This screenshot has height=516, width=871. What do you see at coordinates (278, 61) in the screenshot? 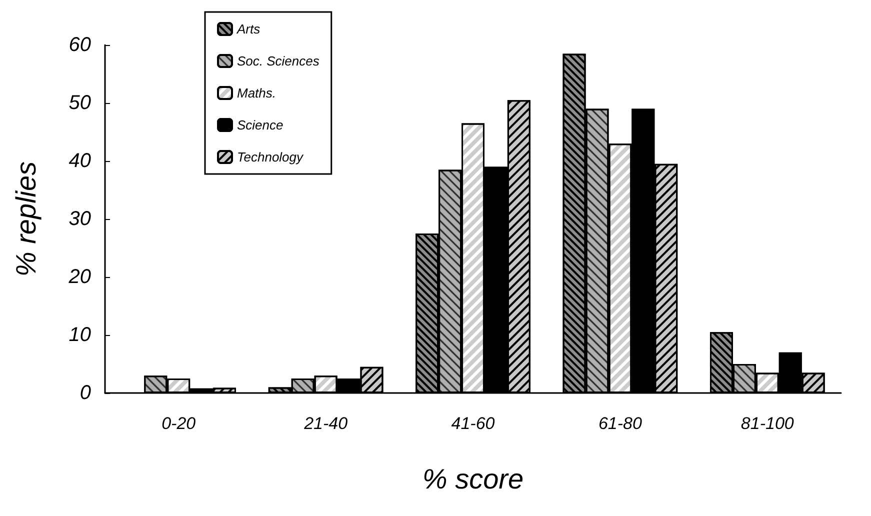
I see `legend-label: Soc. Sciences` at bounding box center [278, 61].